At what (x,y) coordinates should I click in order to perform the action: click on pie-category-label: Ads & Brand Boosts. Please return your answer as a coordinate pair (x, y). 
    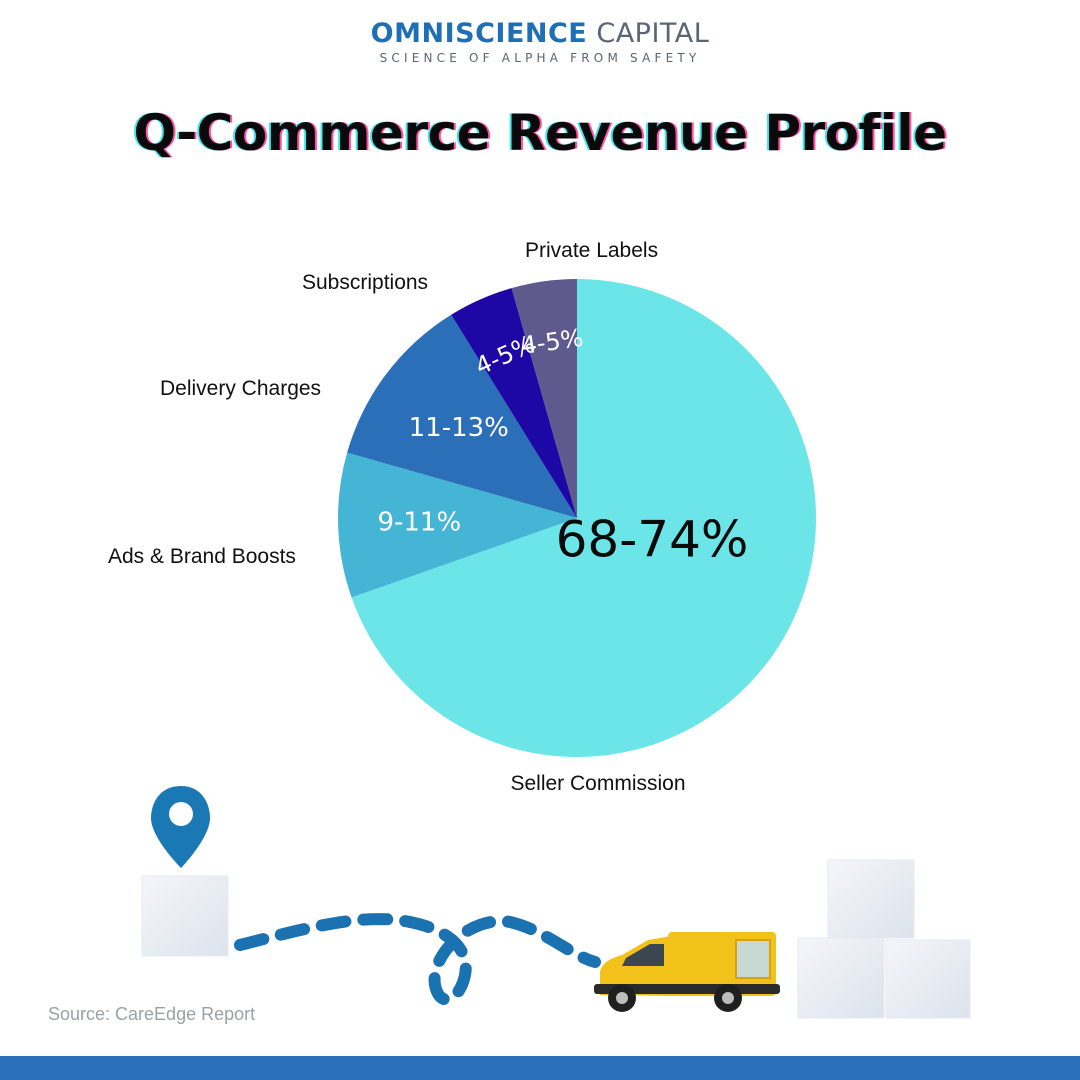
    Looking at the image, I should click on (202, 556).